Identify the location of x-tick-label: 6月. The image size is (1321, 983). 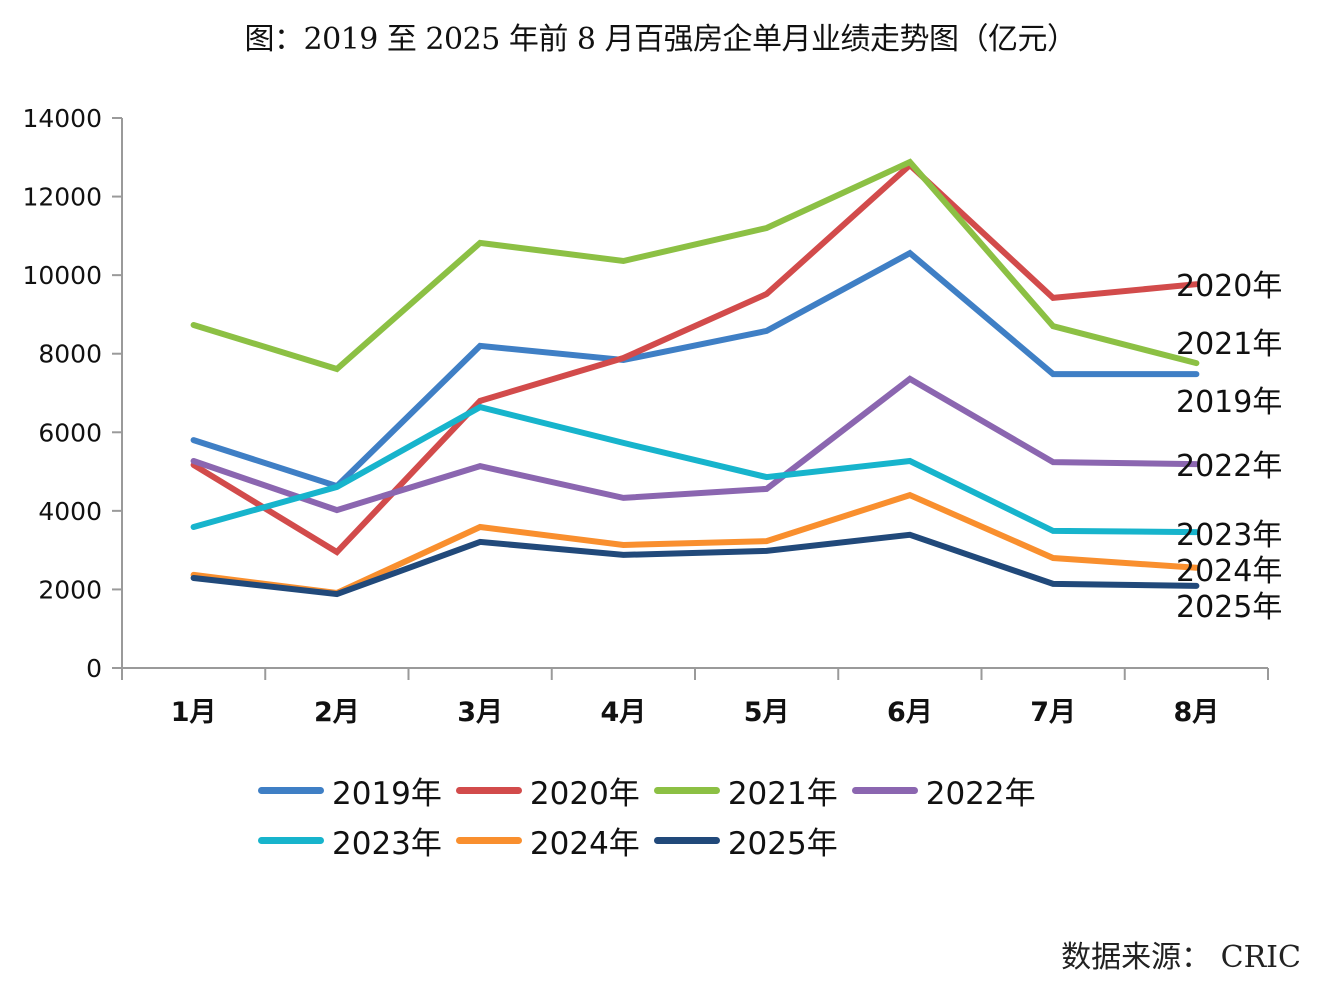
(910, 712).